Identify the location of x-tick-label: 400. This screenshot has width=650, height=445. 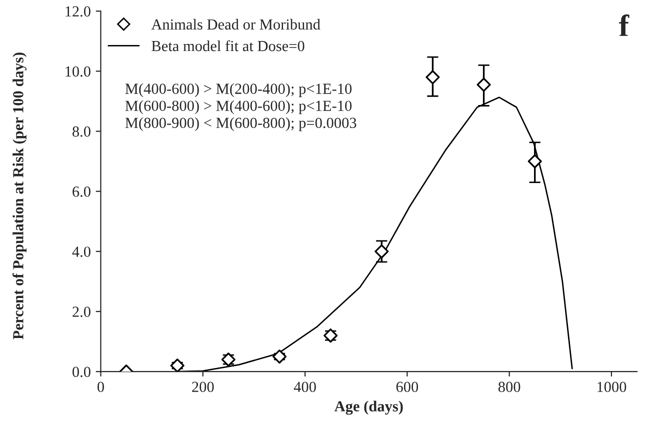
(305, 387).